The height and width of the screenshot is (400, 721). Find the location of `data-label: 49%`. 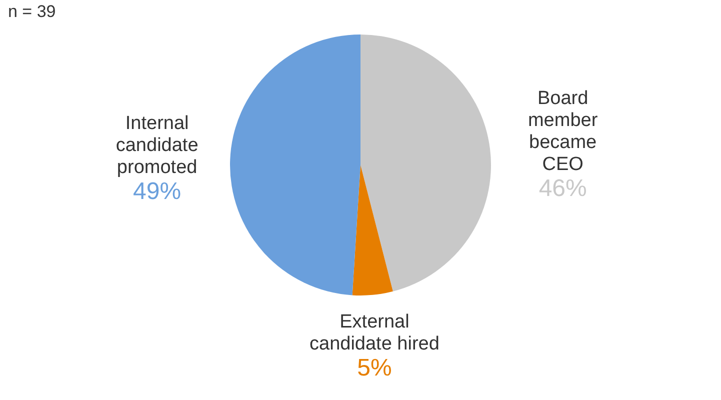

data-label: 49% is located at coordinates (157, 191).